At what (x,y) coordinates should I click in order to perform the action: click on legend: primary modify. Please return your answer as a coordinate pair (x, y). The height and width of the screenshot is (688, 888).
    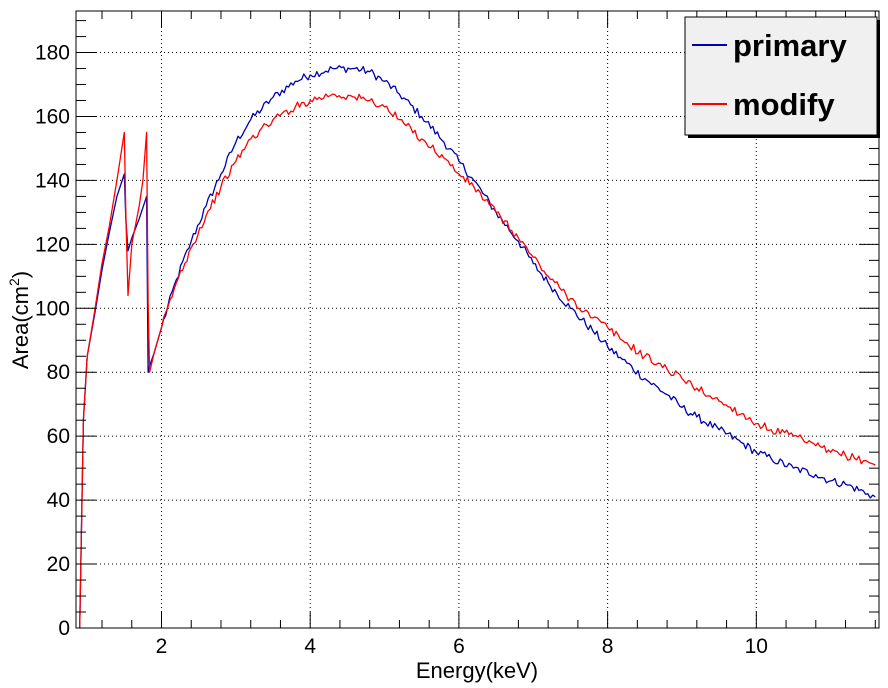
    Looking at the image, I should click on (782, 77).